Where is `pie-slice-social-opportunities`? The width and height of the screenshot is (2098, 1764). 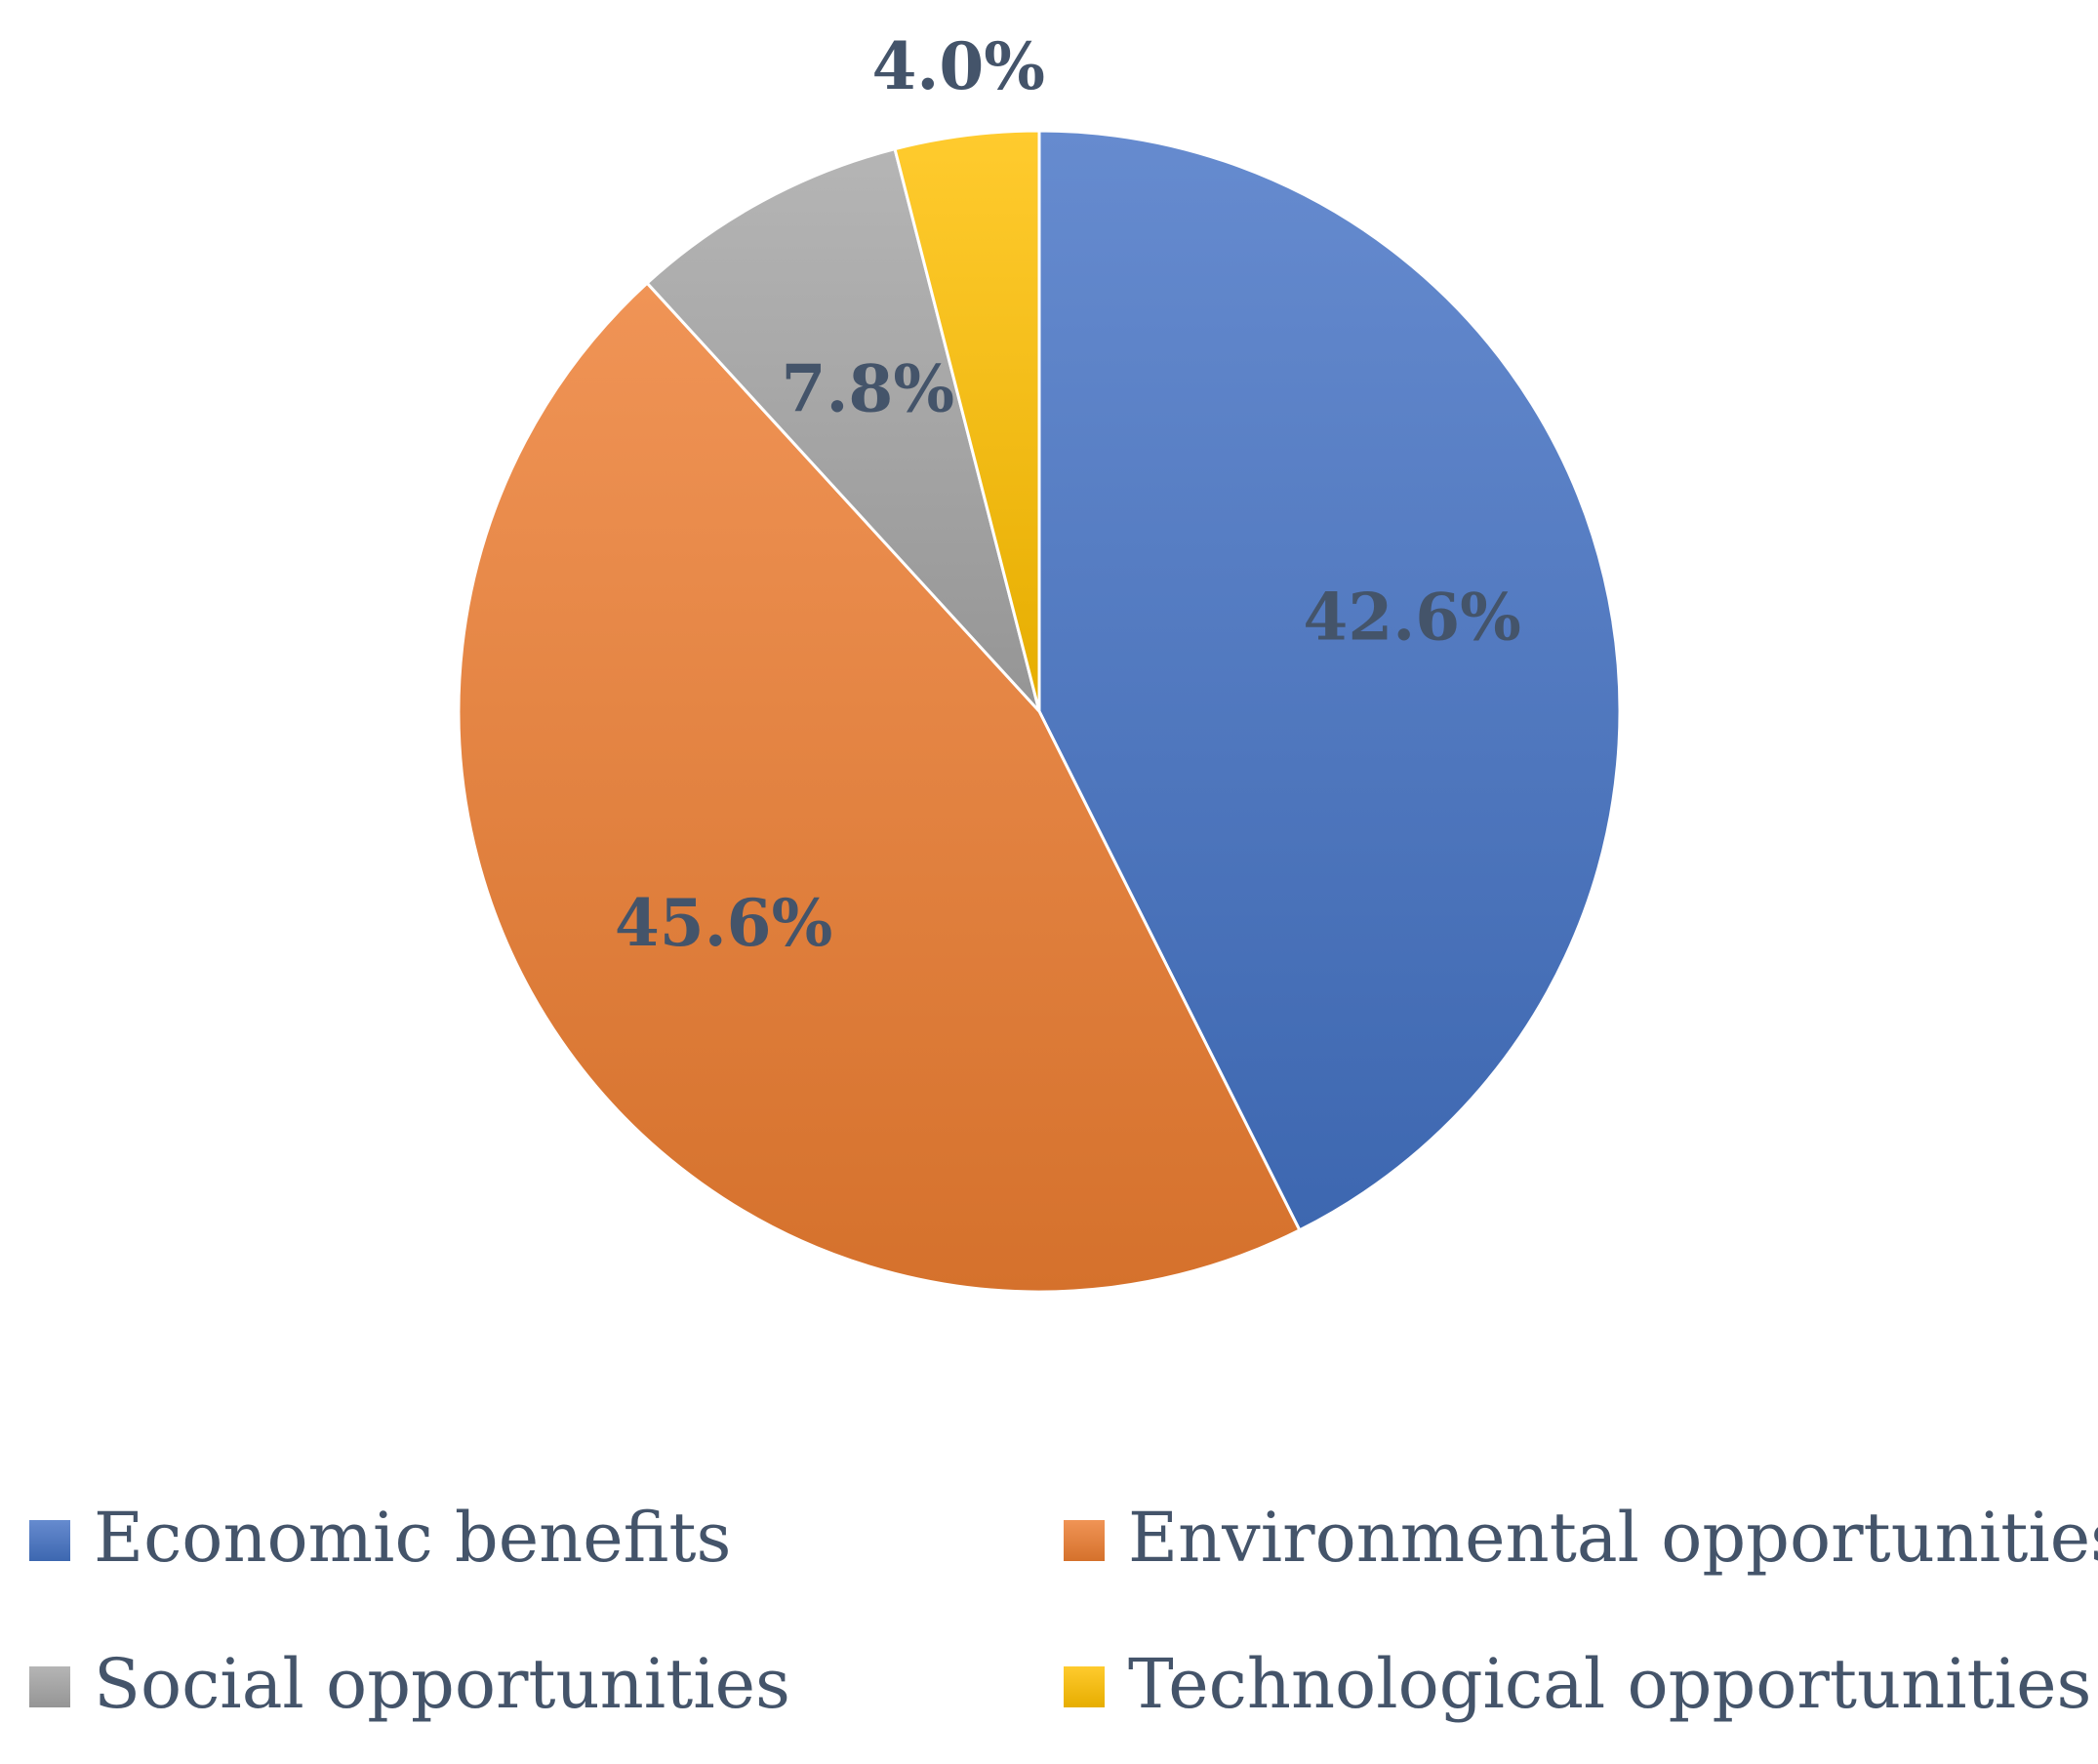 pie-slice-social-opportunities is located at coordinates (843, 430).